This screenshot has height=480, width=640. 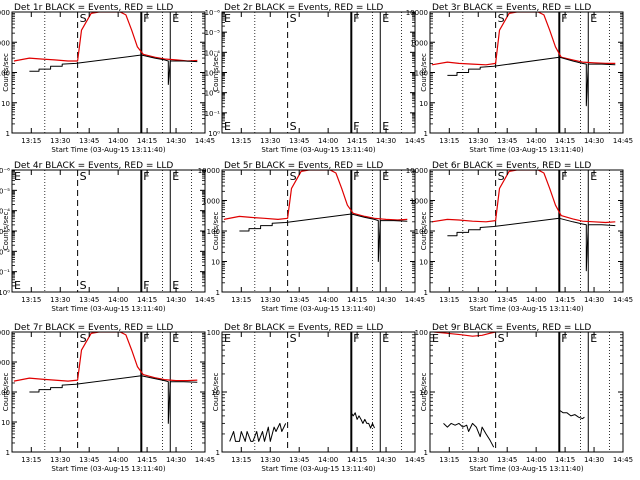 I want to click on panel-title: Det 7r BLACK = Events, RED = LLD, so click(x=93, y=328).